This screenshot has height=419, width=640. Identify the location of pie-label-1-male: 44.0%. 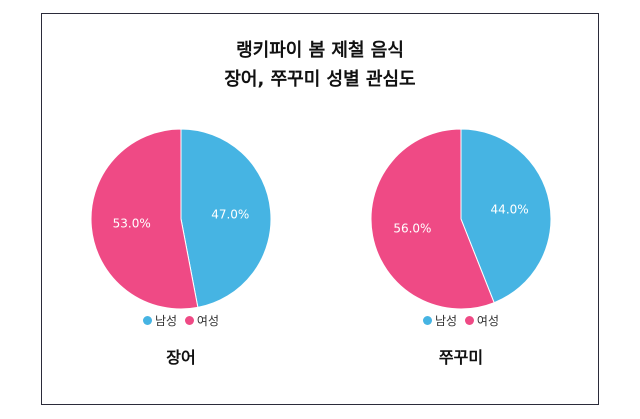
(510, 210).